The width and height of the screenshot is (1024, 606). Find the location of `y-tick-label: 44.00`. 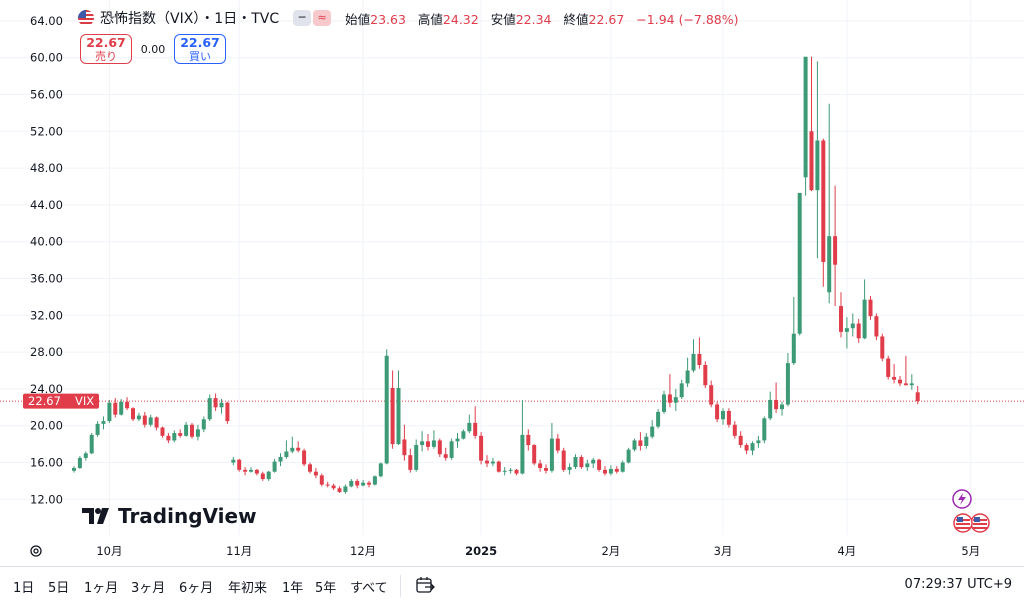

y-tick-label: 44.00 is located at coordinates (46, 205).